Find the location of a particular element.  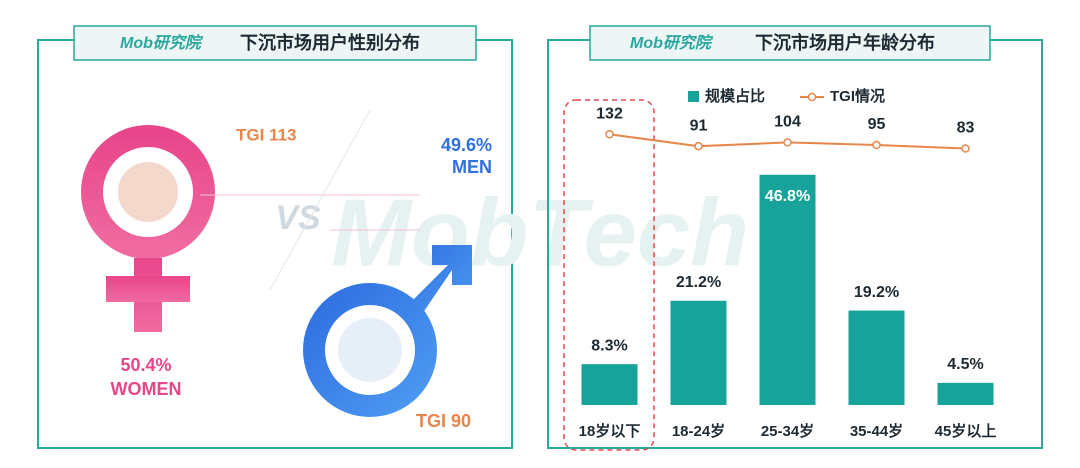

data-label: 104 is located at coordinates (787, 122).